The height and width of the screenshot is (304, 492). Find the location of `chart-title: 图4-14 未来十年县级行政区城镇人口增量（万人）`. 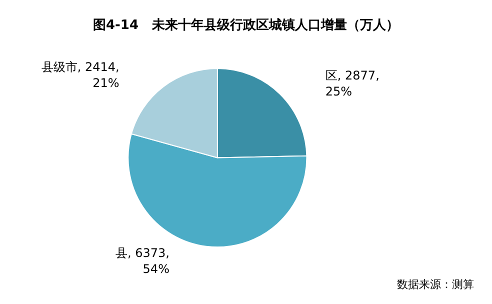

chart-title: 图4-14 未来十年县级行政区城镇人口增量（万人） is located at coordinates (246, 25).